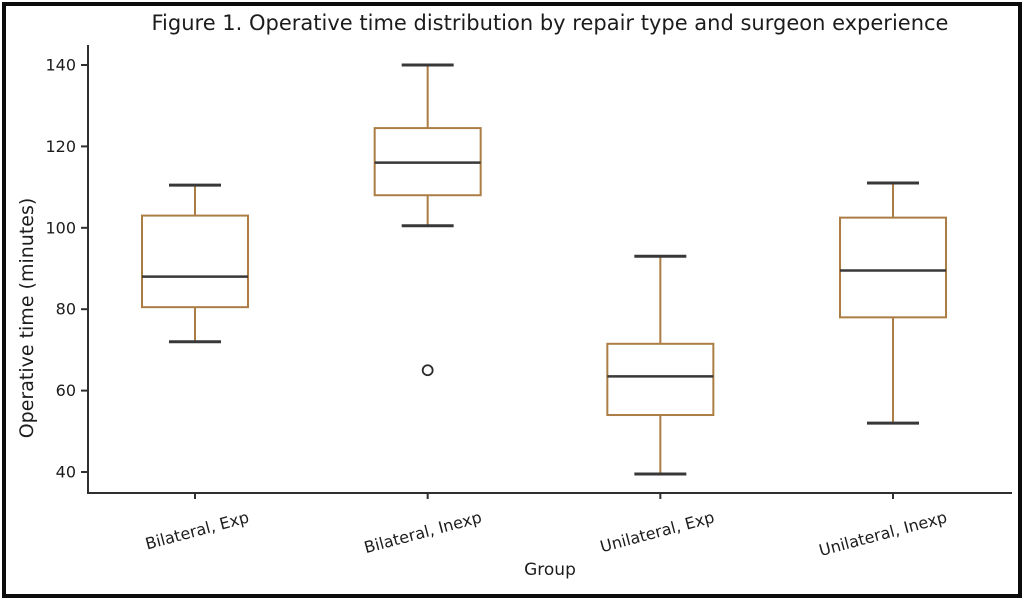 This screenshot has width=1024, height=600. I want to click on y-tick-label: 120, so click(60, 146).